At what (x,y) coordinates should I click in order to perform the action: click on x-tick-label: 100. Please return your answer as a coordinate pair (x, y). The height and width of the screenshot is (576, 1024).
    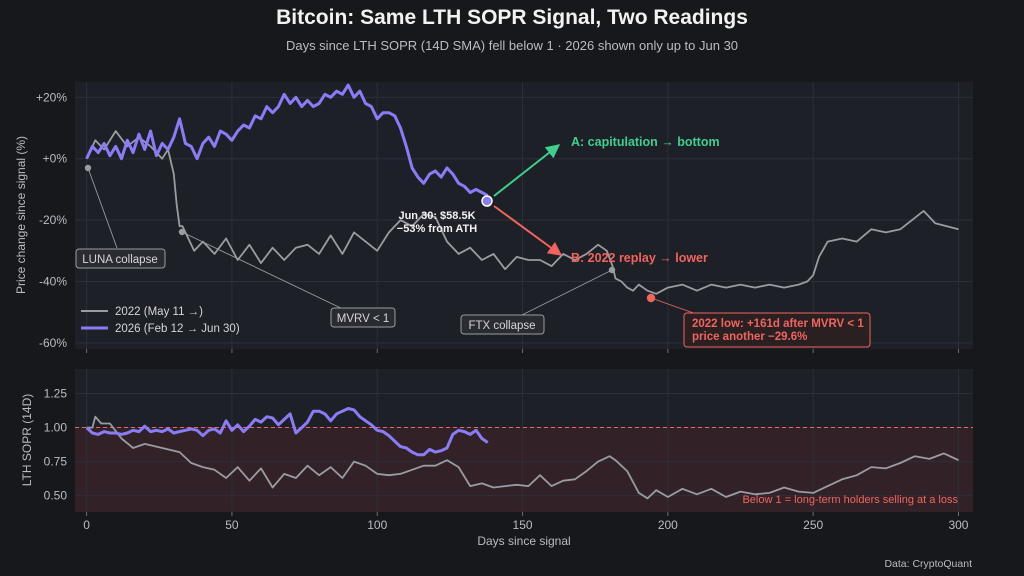
    Looking at the image, I should click on (377, 525).